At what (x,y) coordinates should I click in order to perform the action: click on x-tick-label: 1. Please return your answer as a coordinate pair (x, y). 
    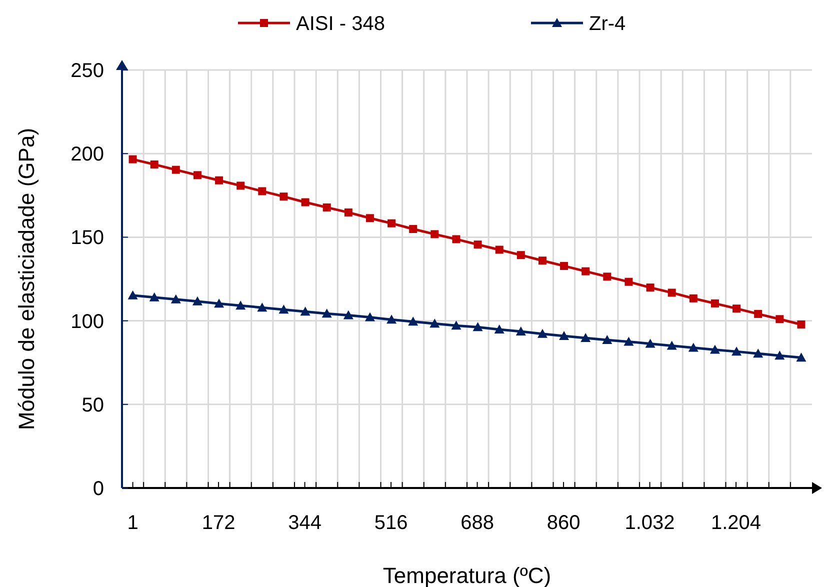
    Looking at the image, I should click on (132, 523).